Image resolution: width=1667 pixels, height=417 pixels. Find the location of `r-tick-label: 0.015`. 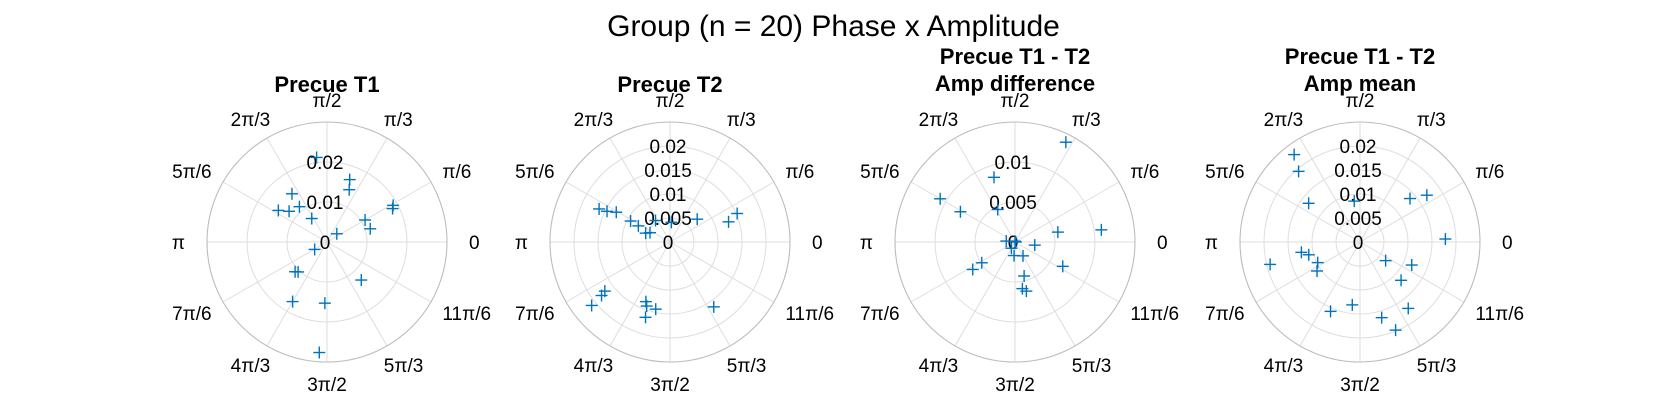

r-tick-label: 0.015 is located at coordinates (668, 171).